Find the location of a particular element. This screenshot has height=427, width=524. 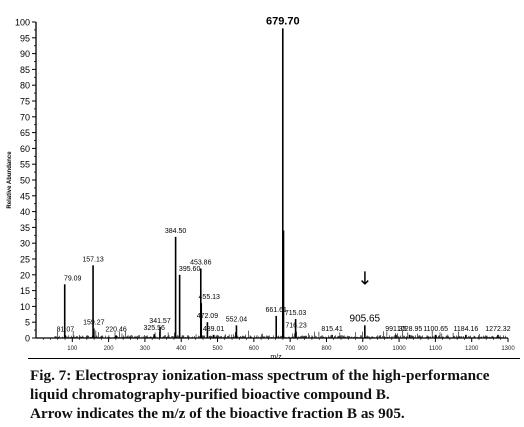

y-tick-label: 100 is located at coordinates (22, 23).